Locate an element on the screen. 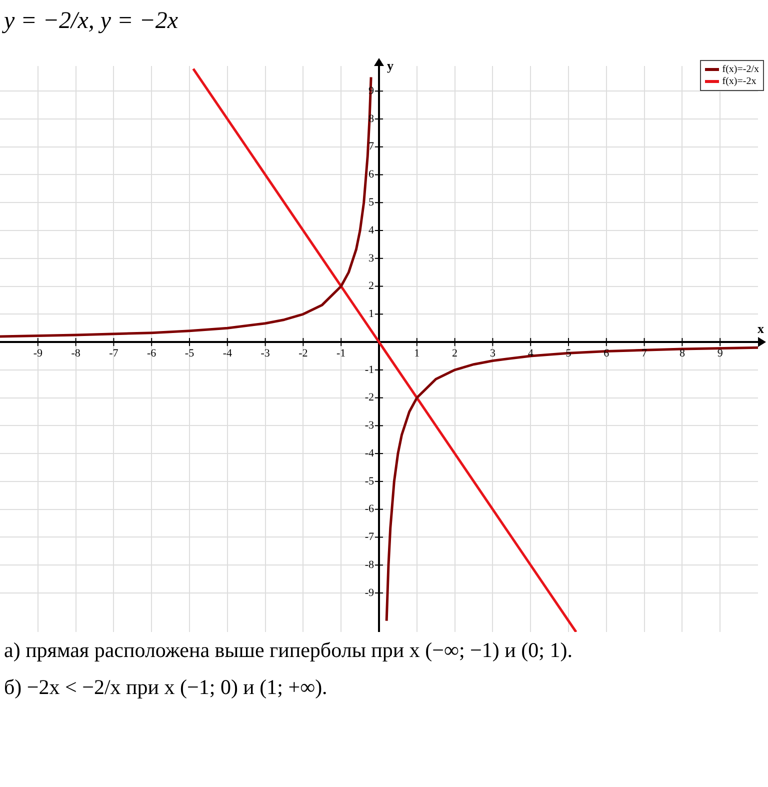  y-tick-label: 6 is located at coordinates (371, 174).